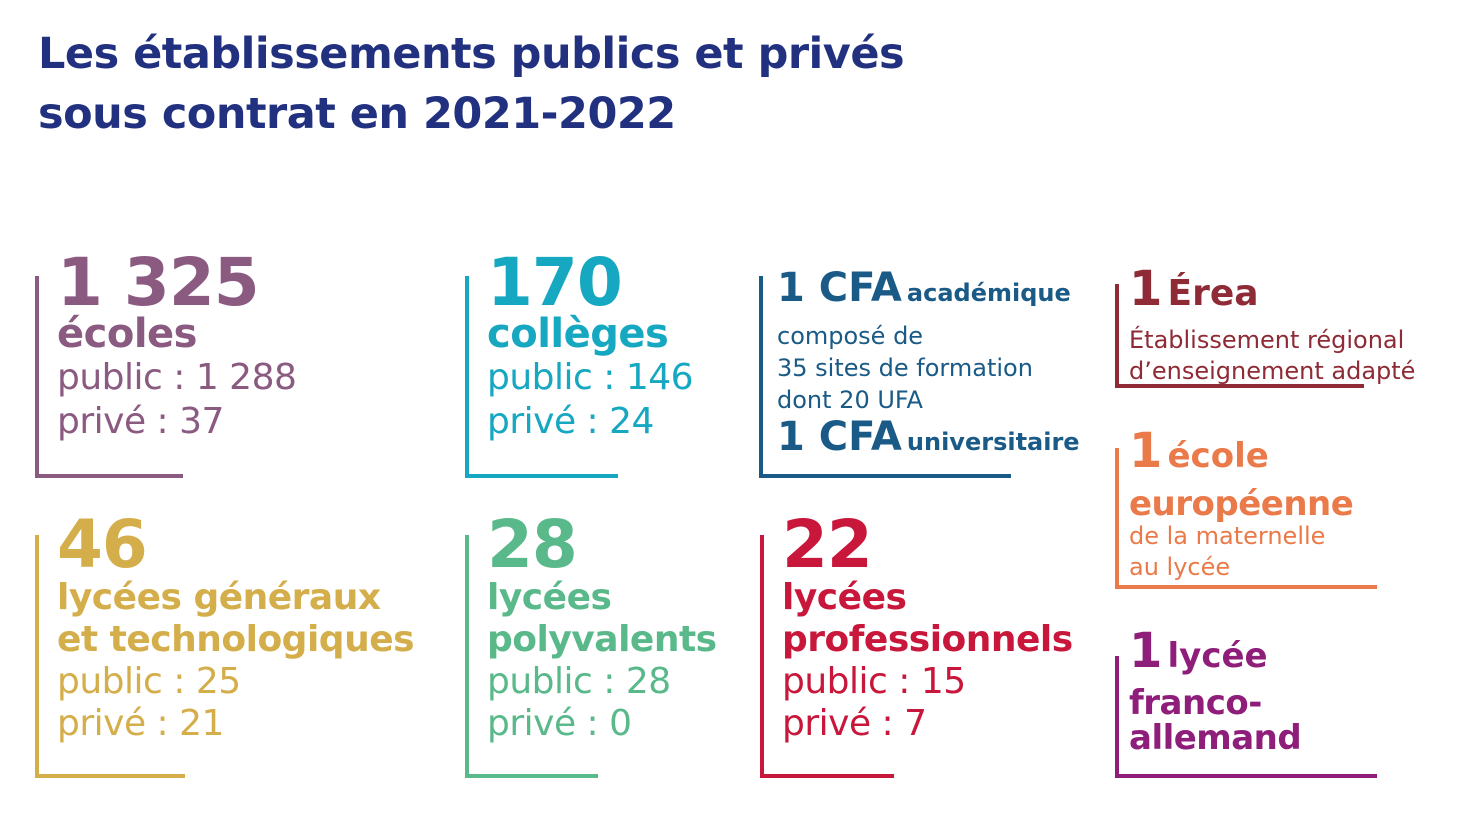 The image size is (1472, 816). Describe the element at coordinates (927, 639) in the screenshot. I see `professionnels-label-2: professionnels` at that location.